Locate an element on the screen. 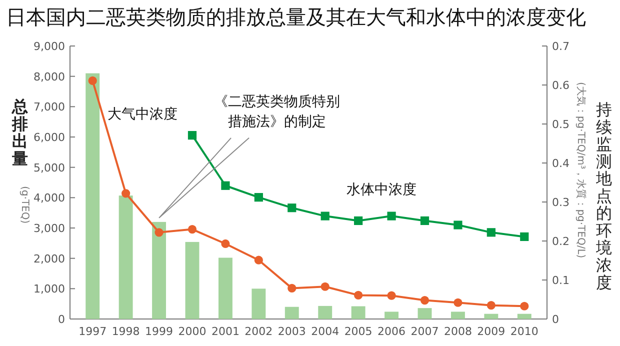 The width and height of the screenshot is (620, 346). x-tick-label: 2007 is located at coordinates (424, 331).